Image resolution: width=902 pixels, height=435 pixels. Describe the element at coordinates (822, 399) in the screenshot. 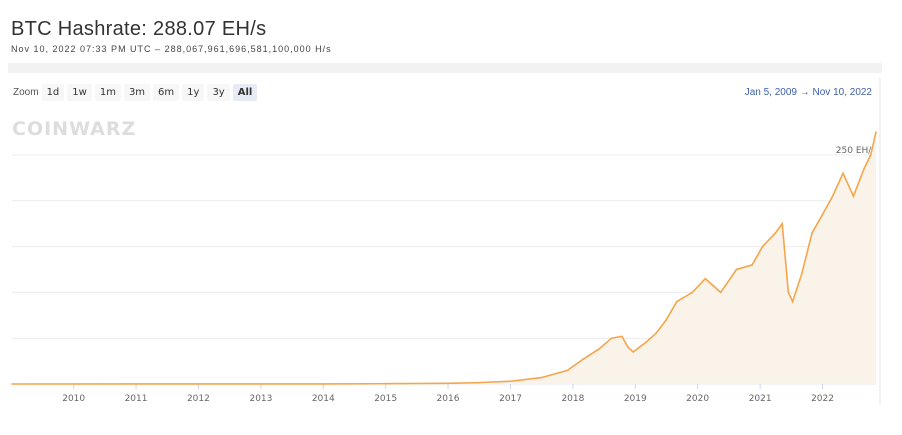

I see `x-tick-label: 2022` at that location.